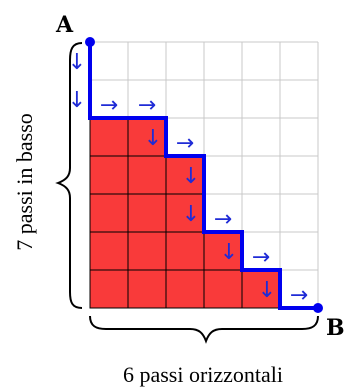 Image resolution: width=346 pixels, height=389 pixels. I want to click on horizontal-steps-caption: 6 passi orizzontali, so click(203, 374).